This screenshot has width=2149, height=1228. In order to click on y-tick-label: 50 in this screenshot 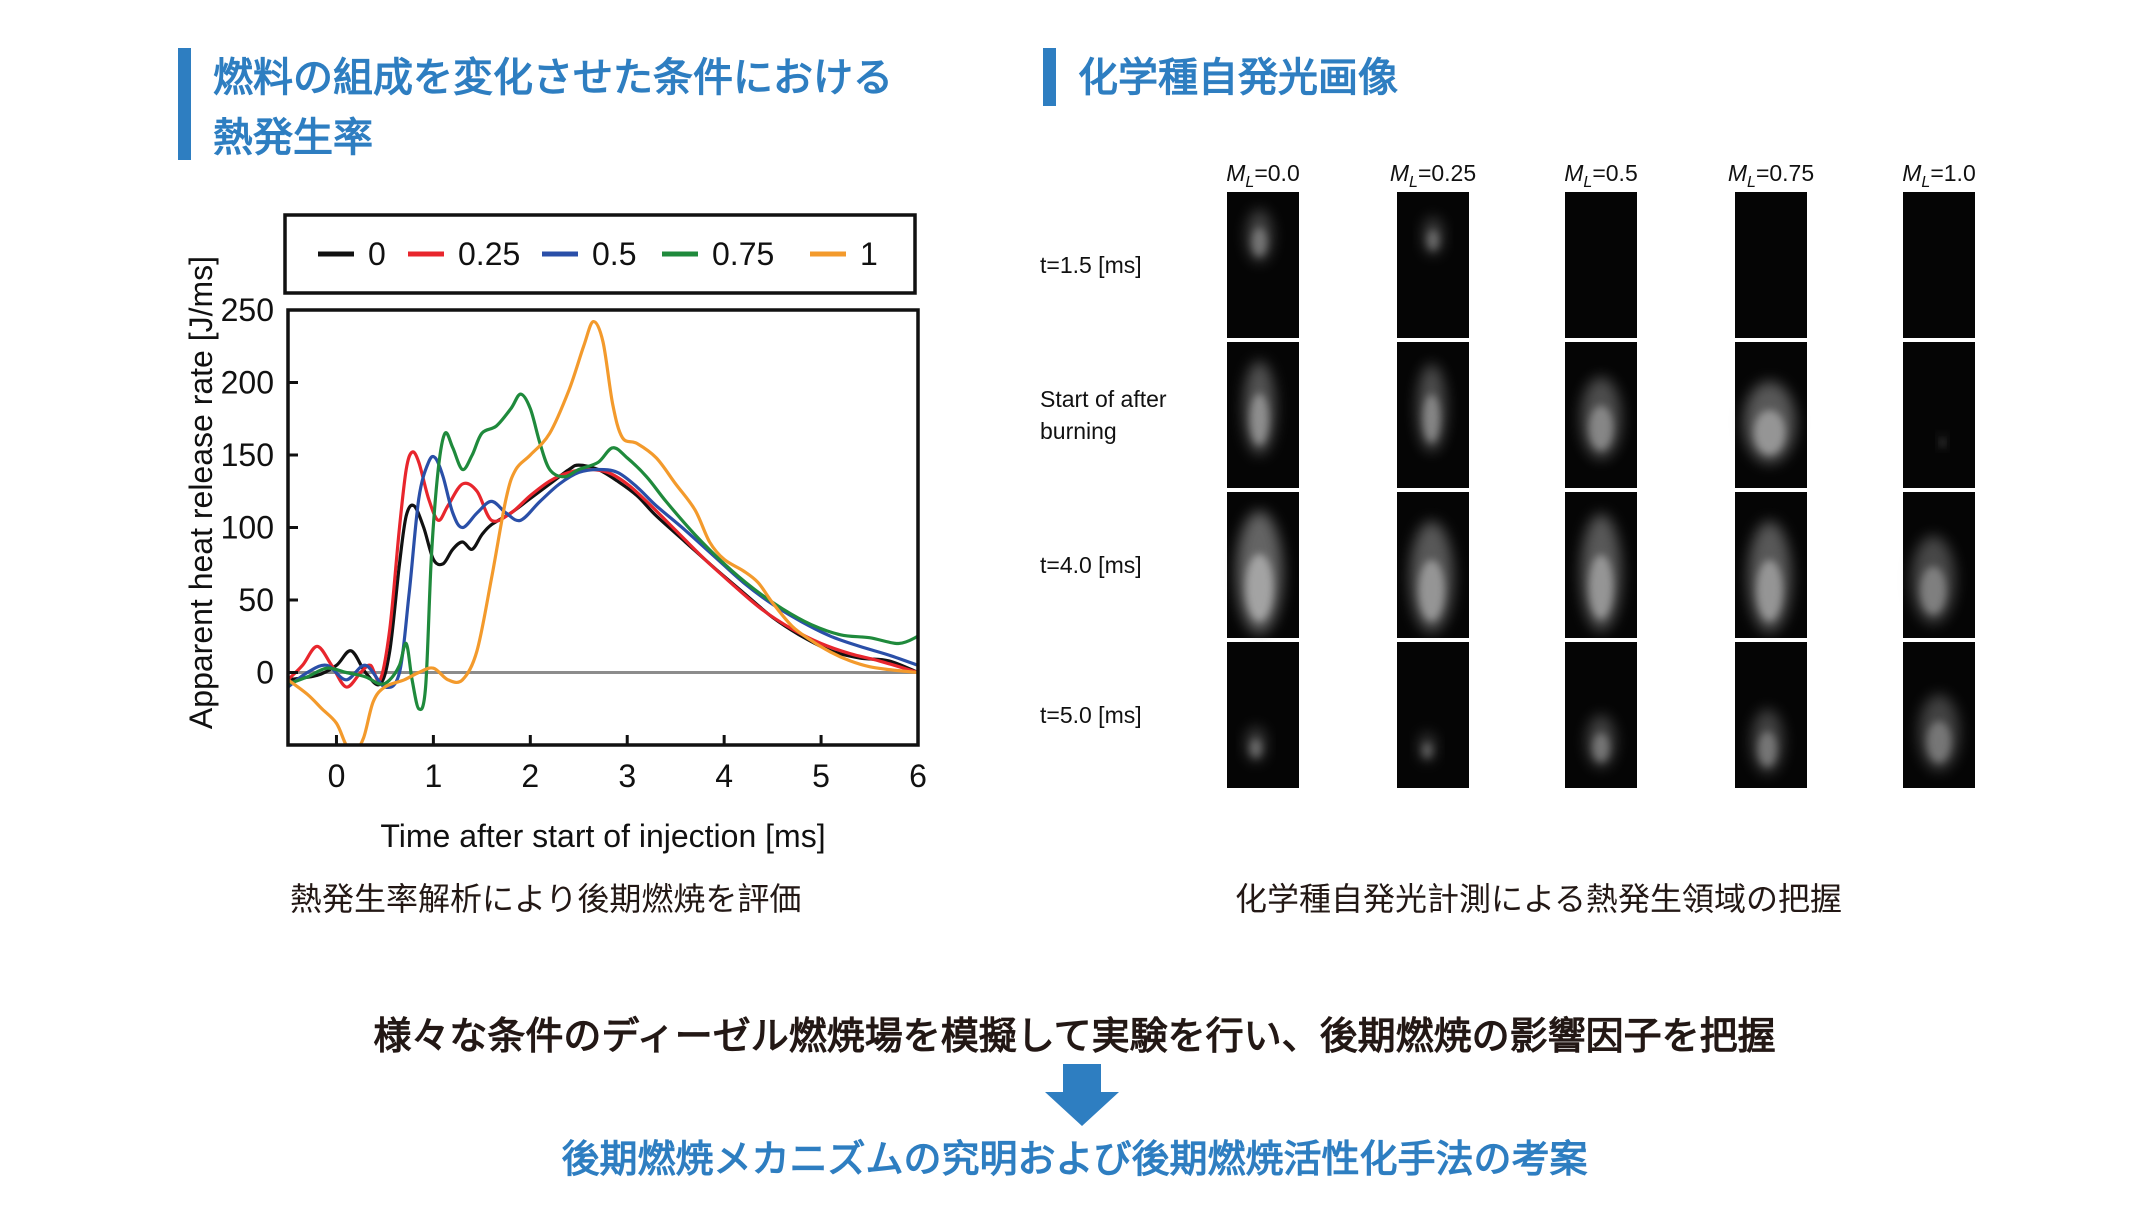, I will do `click(256, 600)`.